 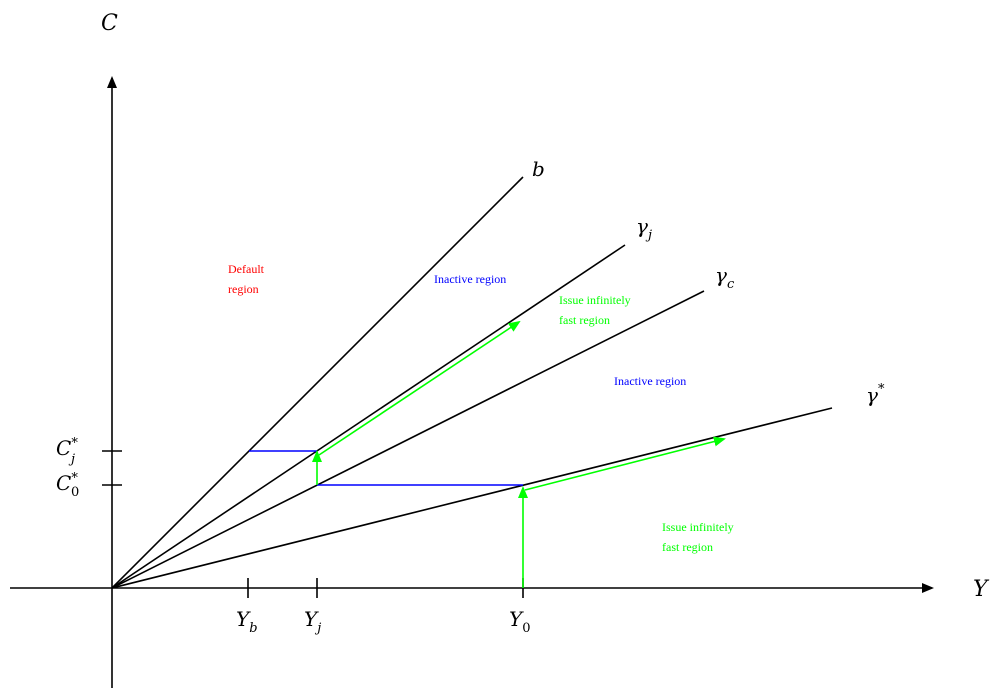 What do you see at coordinates (625, 463) in the screenshot?
I see `green-diagonal-lower` at bounding box center [625, 463].